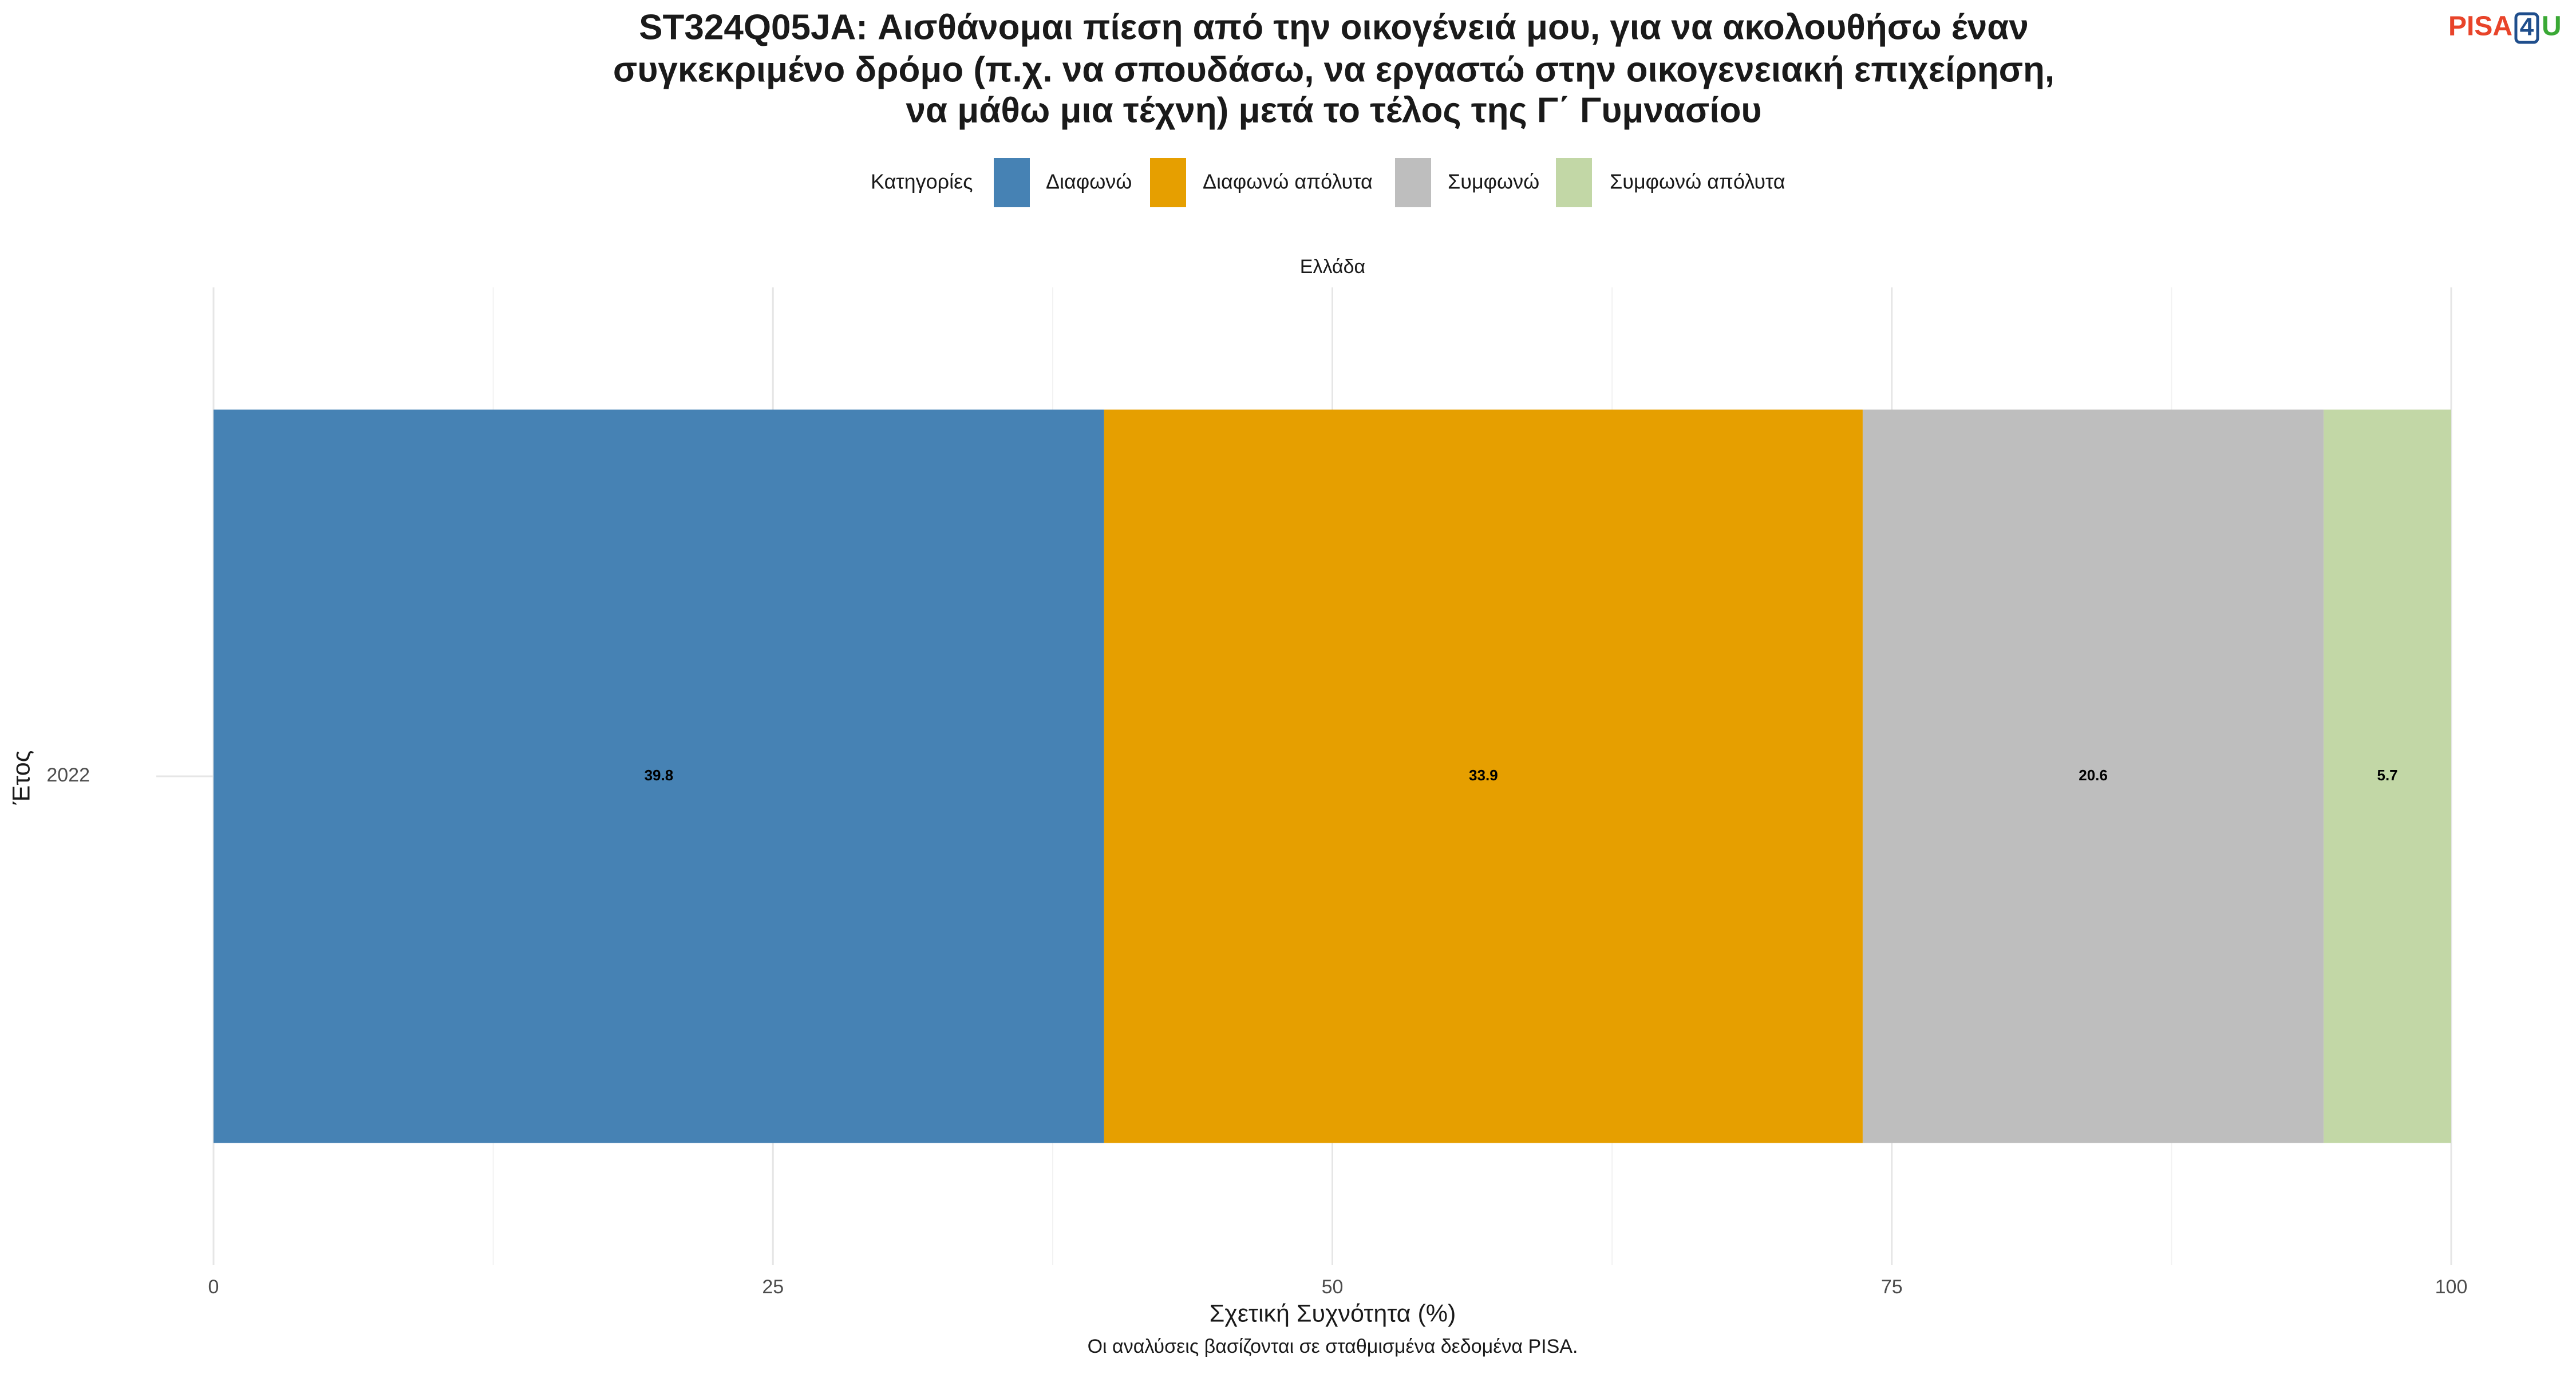  Describe the element at coordinates (2451, 1287) in the screenshot. I see `x-tick-label: 100` at that location.